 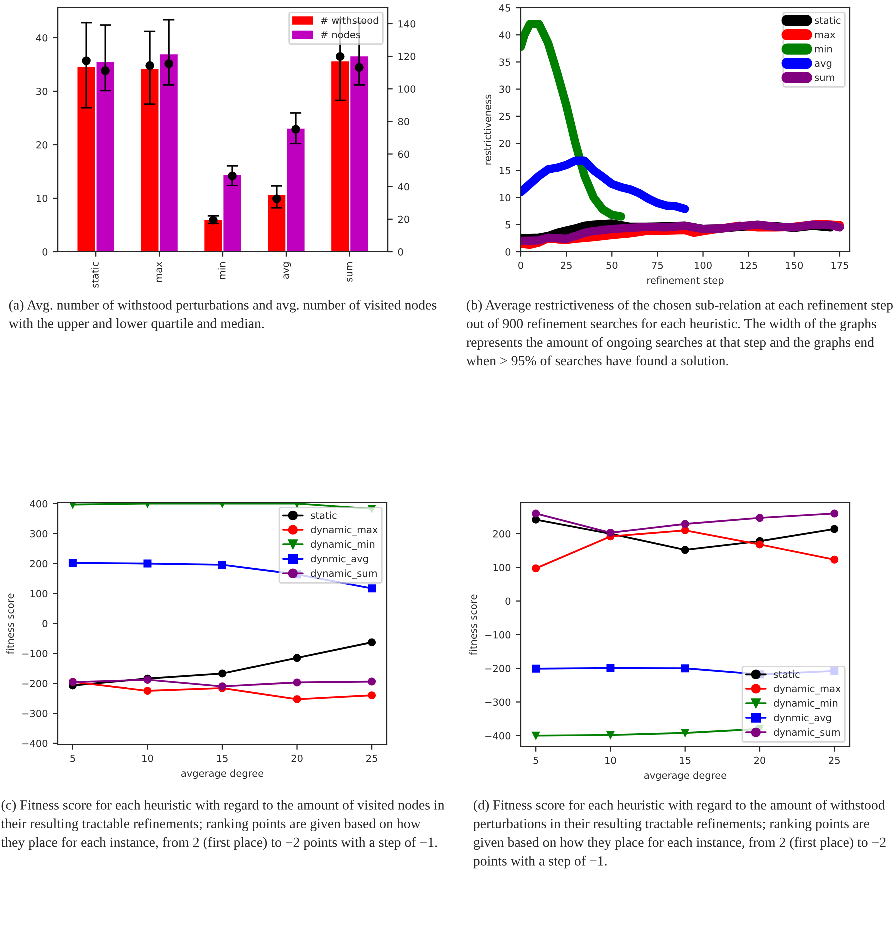 What do you see at coordinates (658, 266) in the screenshot?
I see `x-tick-label: 75` at bounding box center [658, 266].